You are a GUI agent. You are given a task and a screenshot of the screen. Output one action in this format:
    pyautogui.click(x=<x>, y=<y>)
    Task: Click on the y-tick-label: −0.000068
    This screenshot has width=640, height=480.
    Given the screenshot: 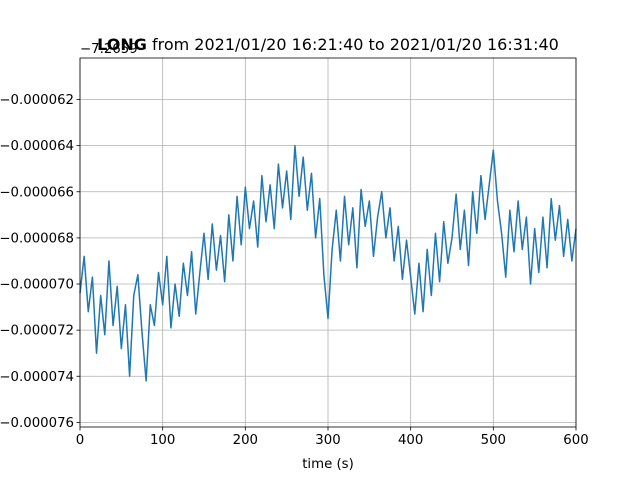 What is the action you would take?
    pyautogui.click(x=37, y=238)
    